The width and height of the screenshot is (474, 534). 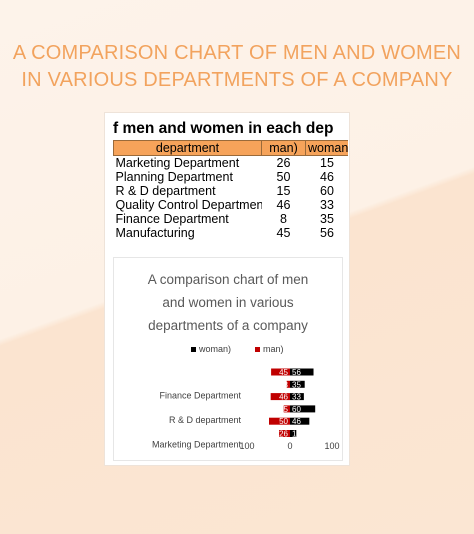 I want to click on table-header-row: department man) woman), so click(x=230, y=148).